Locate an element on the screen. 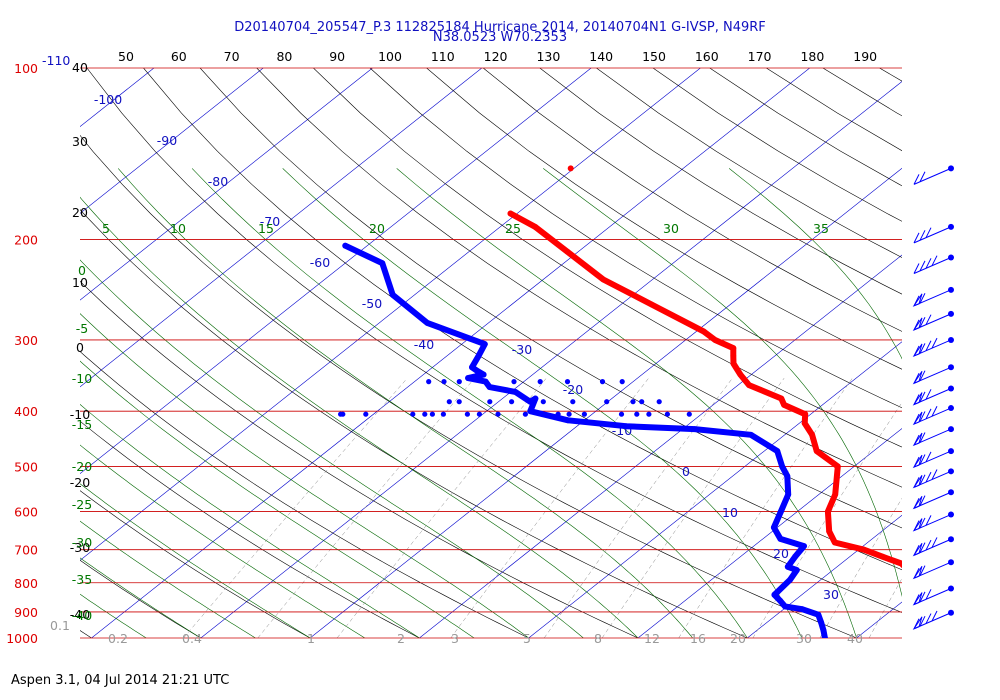  isotherm-label: -80 is located at coordinates (218, 181).